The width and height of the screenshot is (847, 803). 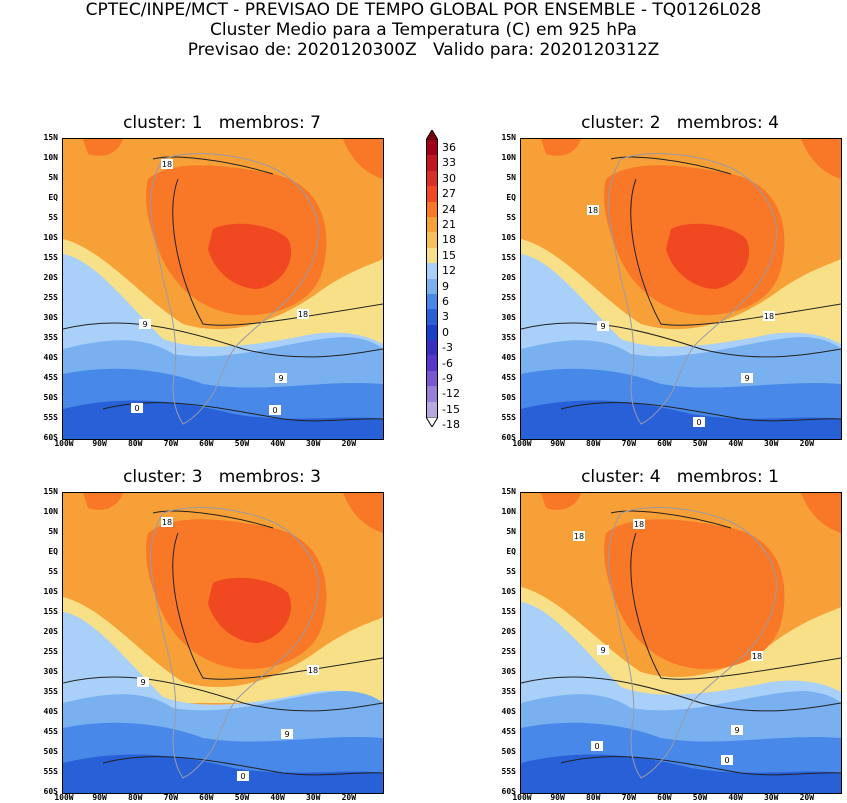 I want to click on lat-tick-label: 5S, so click(x=511, y=217).